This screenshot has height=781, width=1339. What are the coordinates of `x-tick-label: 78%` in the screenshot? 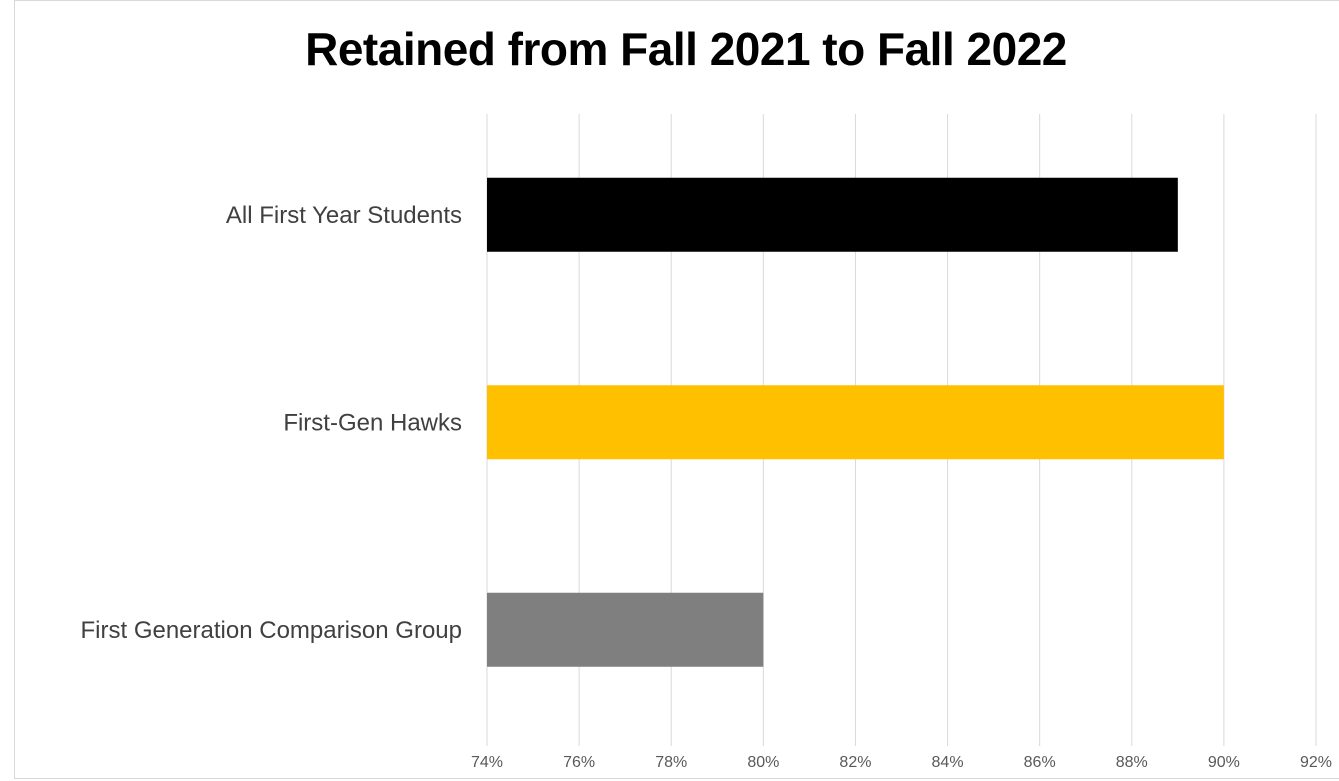 It's located at (671, 762).